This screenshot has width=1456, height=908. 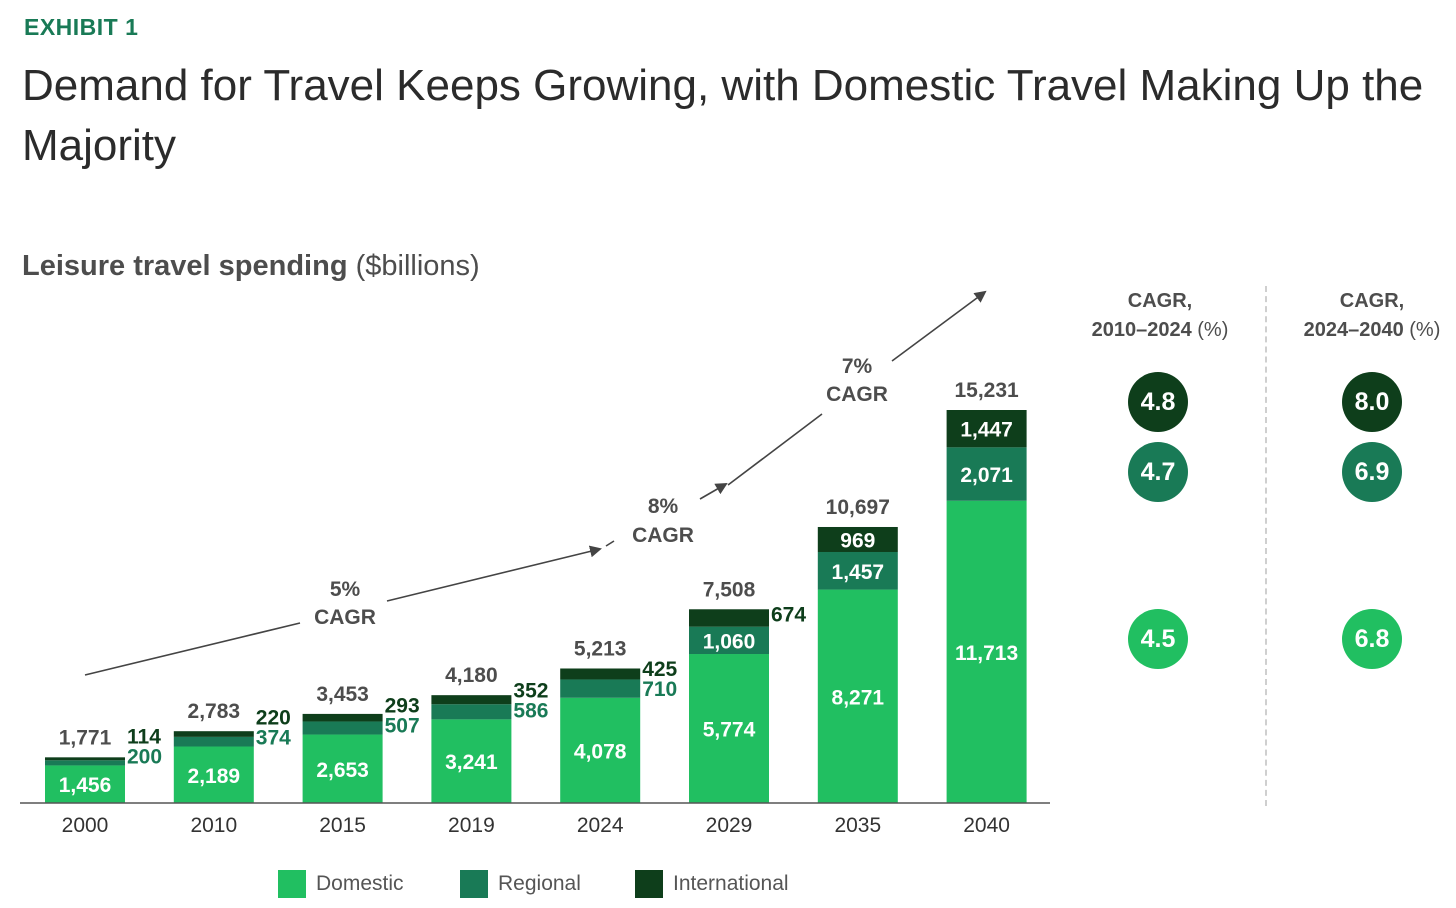 I want to click on legend-swatch-international, so click(x=649, y=884).